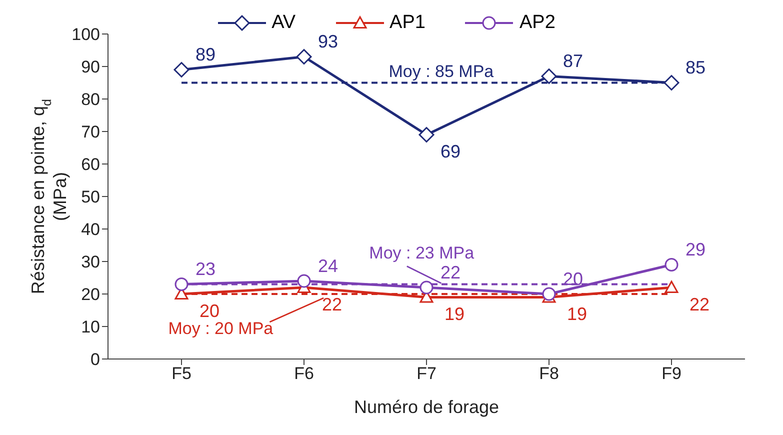  I want to click on x-tick-label: F7, so click(426, 374).